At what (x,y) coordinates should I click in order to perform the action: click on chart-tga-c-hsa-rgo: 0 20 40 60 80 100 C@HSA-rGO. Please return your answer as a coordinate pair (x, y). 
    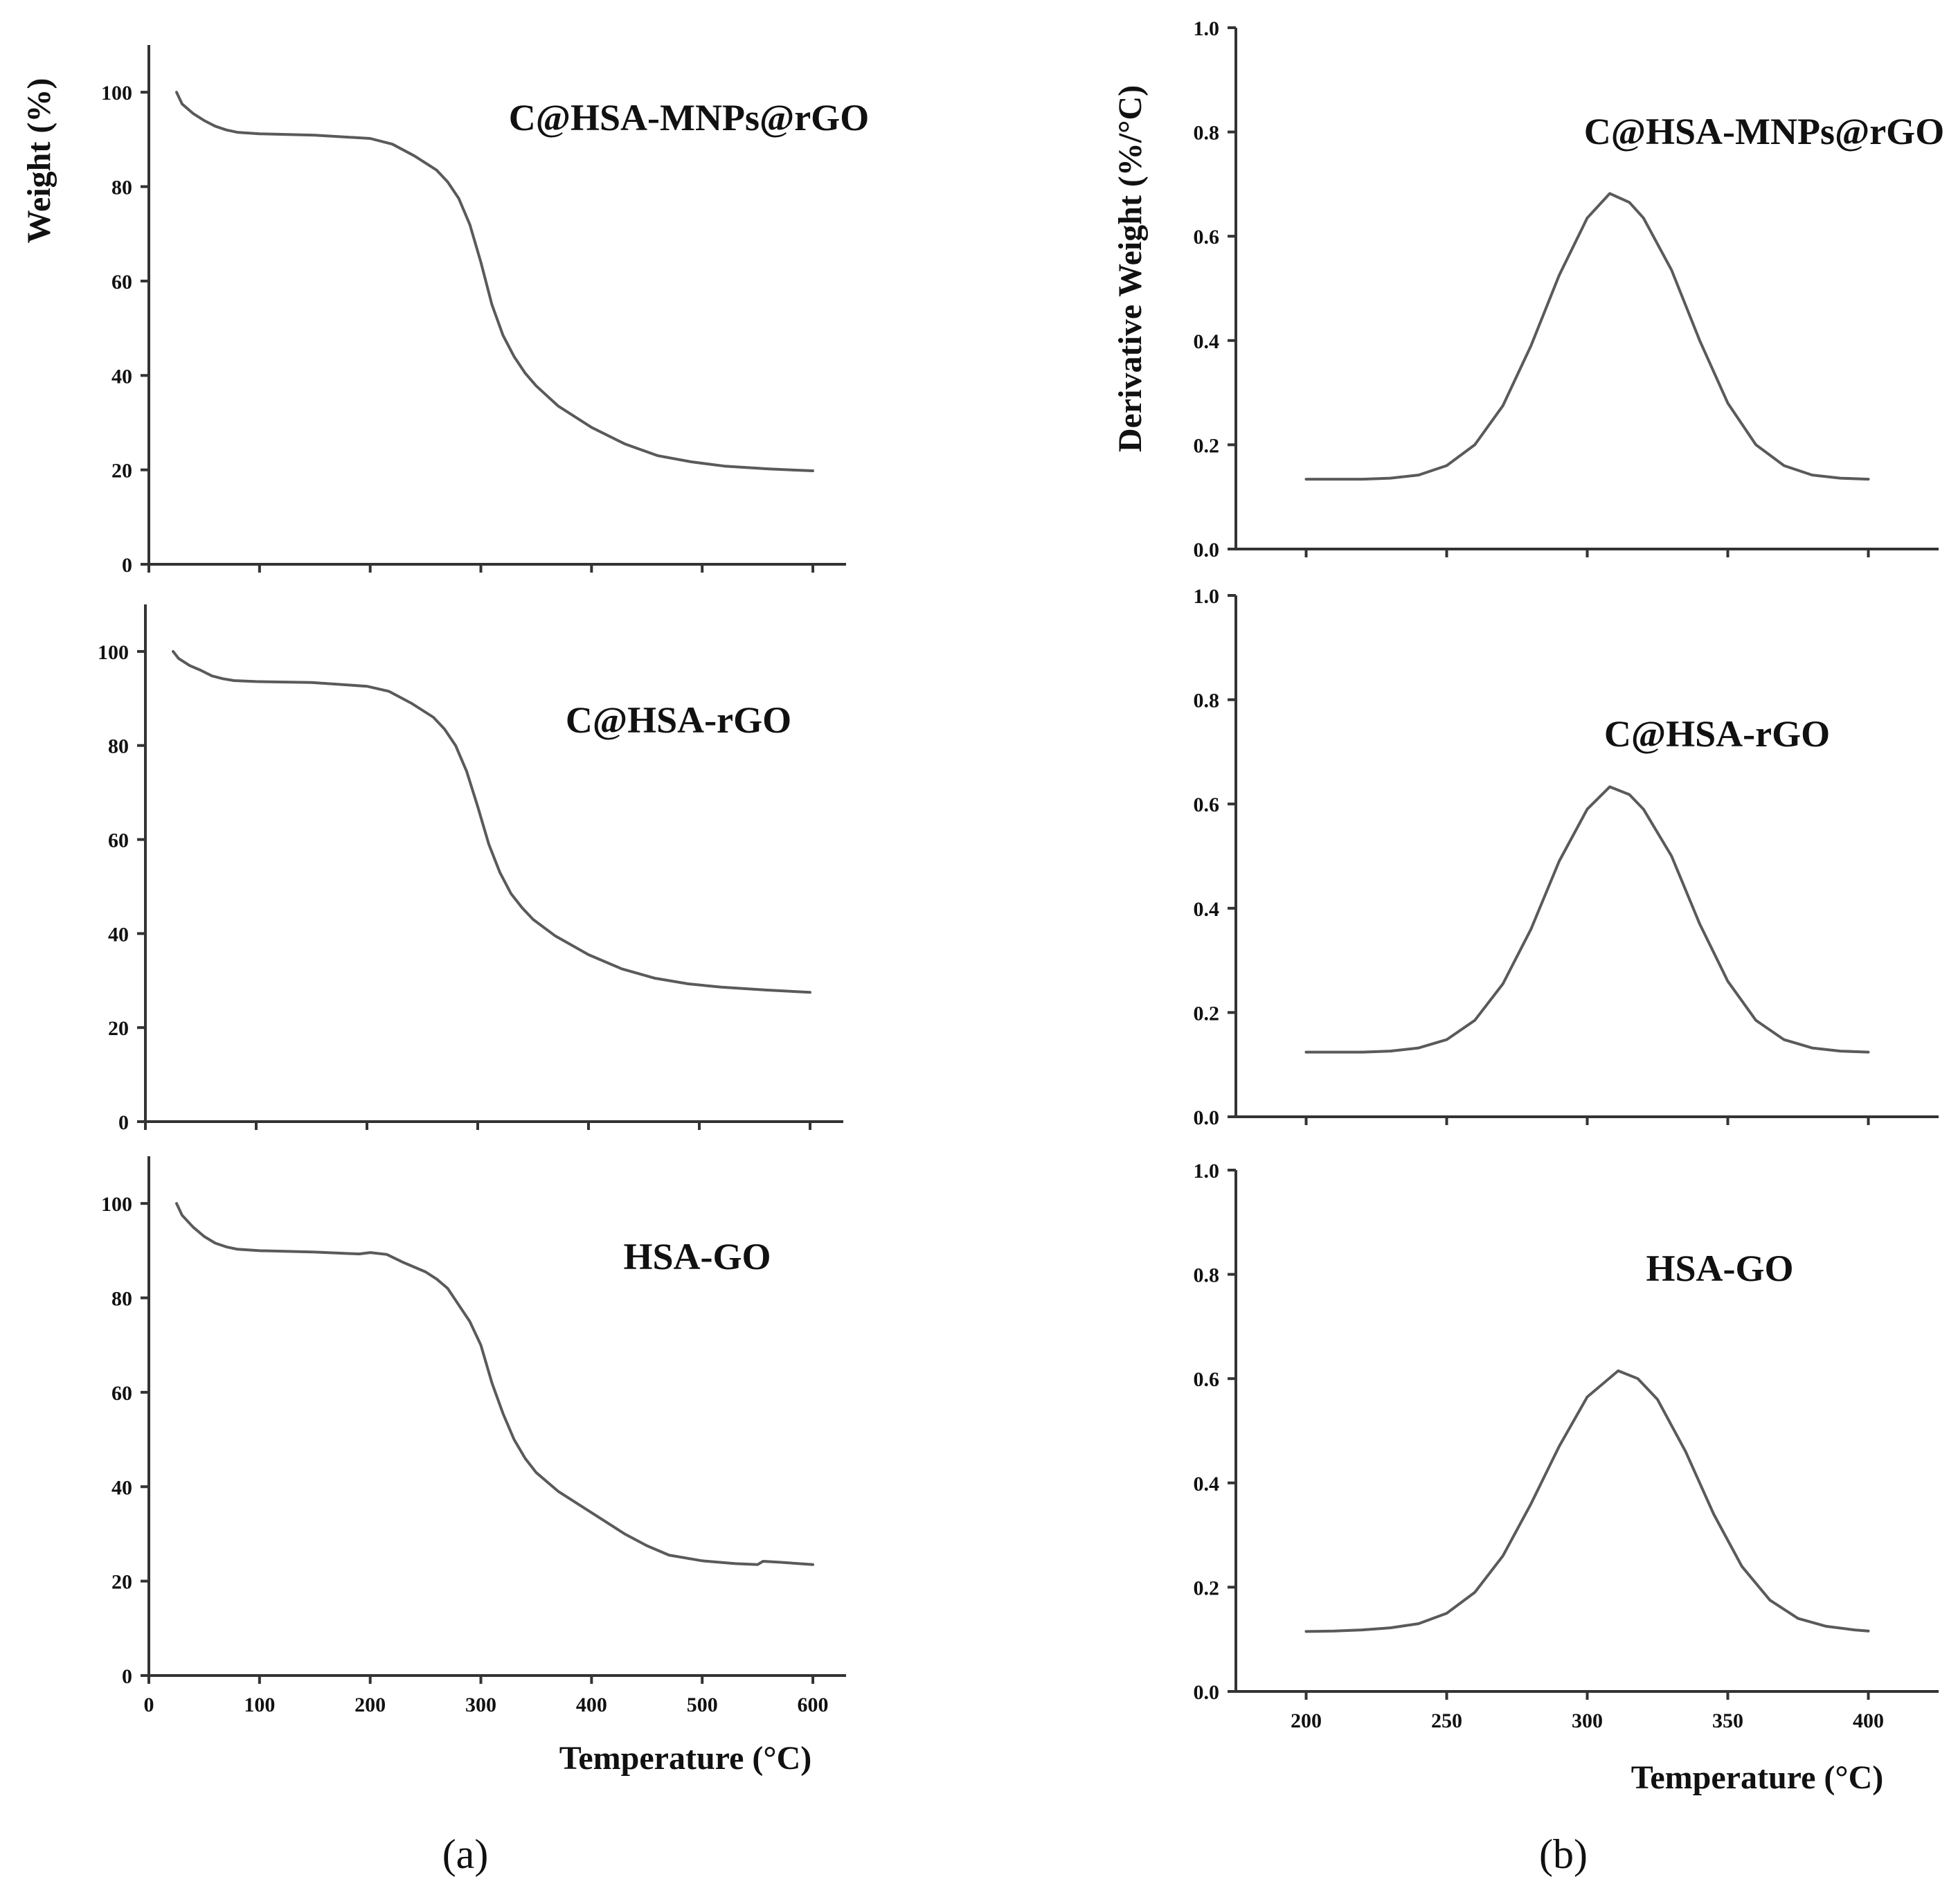
    Looking at the image, I should click on (470, 869).